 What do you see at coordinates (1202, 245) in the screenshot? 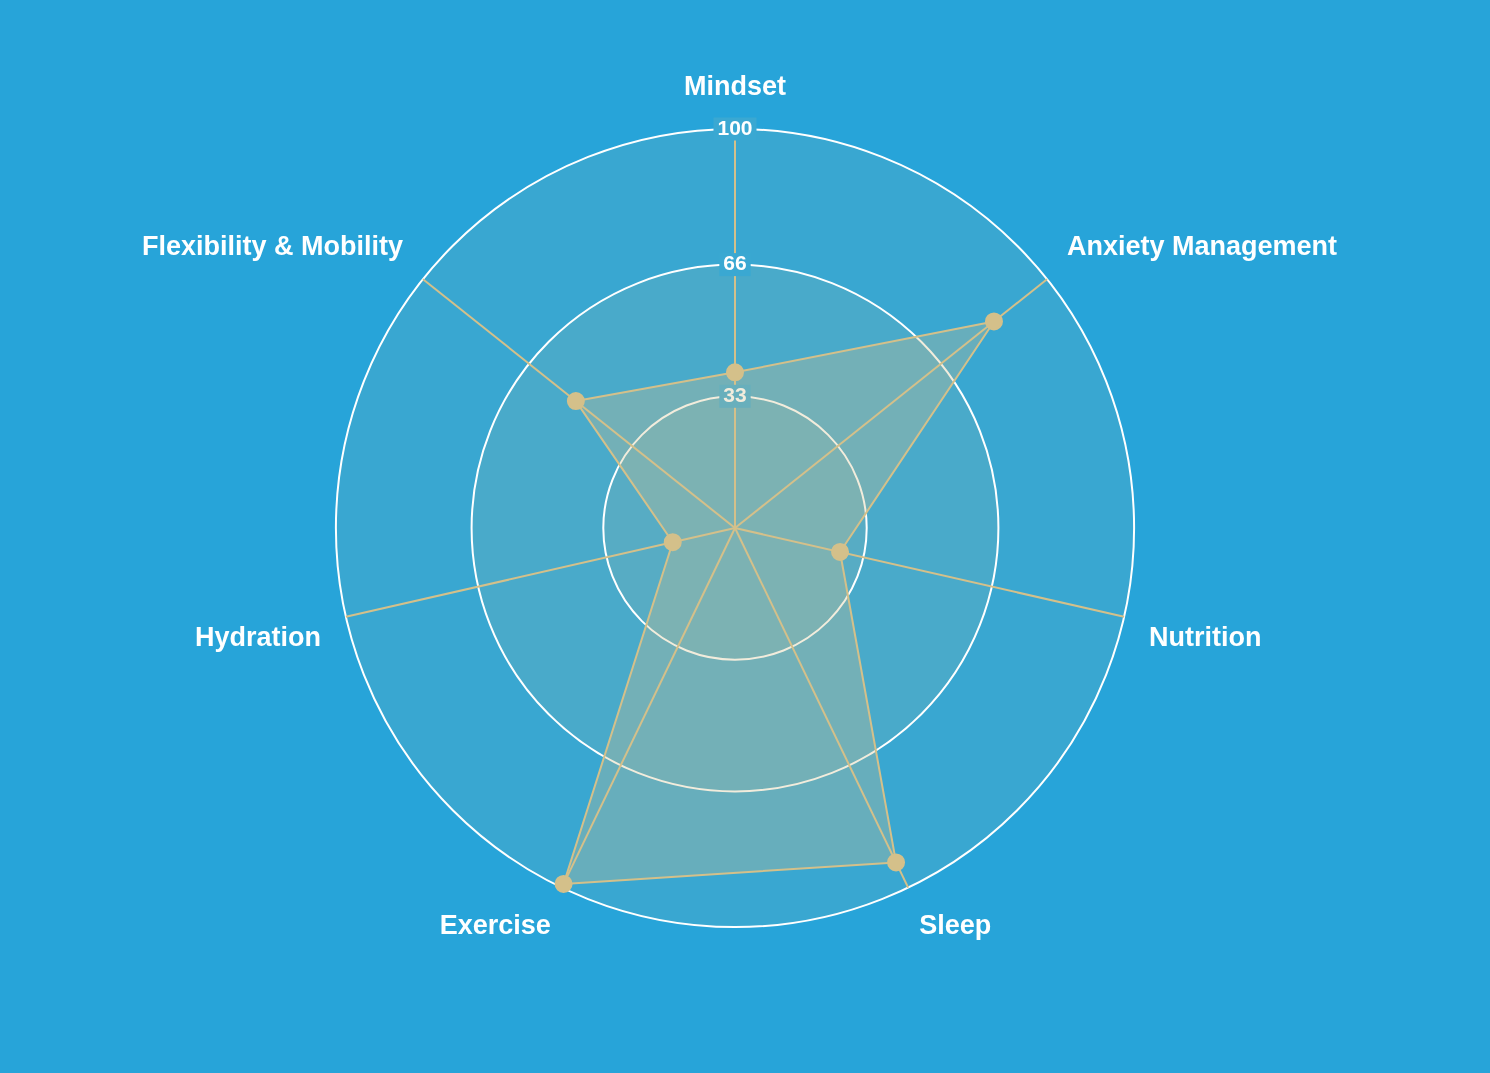
I see `spoke-label: Anxiety Management` at bounding box center [1202, 245].